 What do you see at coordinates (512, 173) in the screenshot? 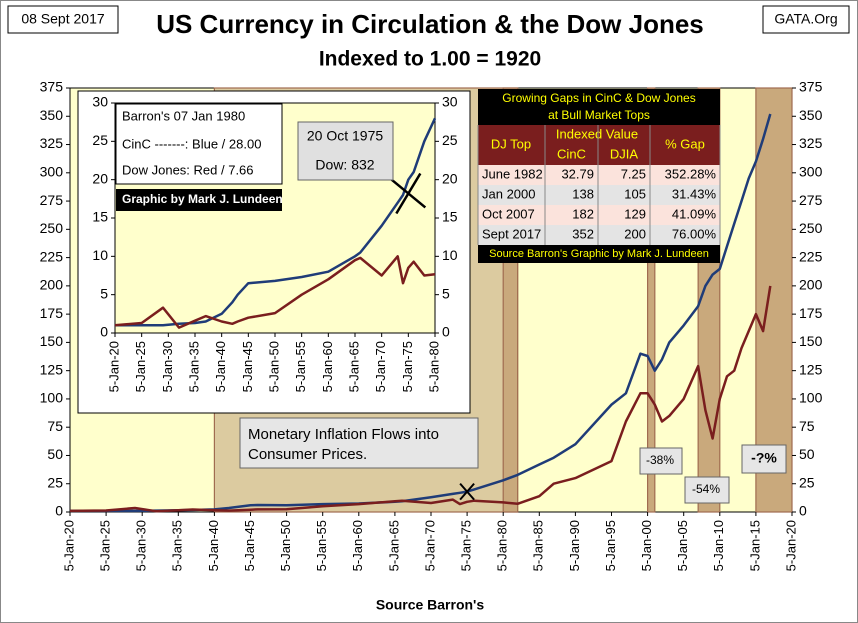
I see `table-cell: June 1982` at bounding box center [512, 173].